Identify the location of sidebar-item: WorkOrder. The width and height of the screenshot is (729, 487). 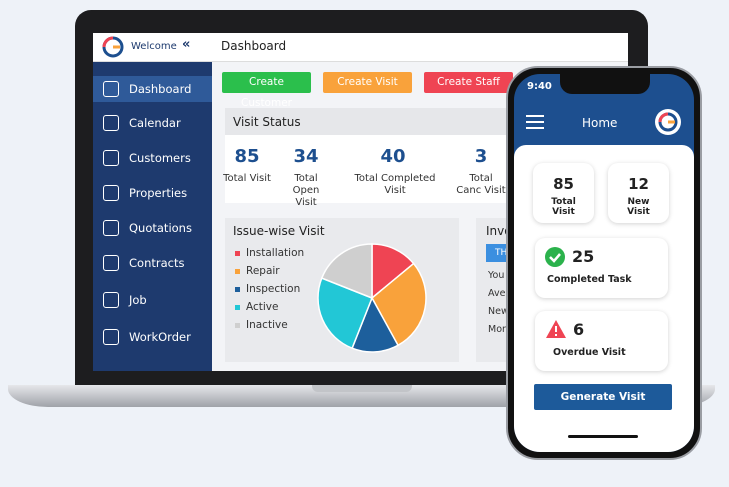
(152, 337).